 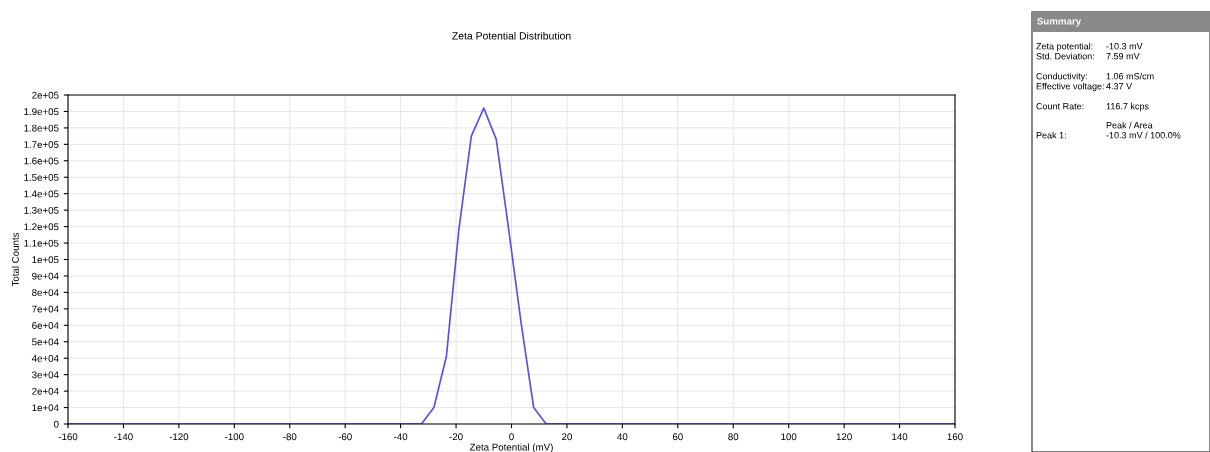 What do you see at coordinates (45, 408) in the screenshot?
I see `y-tick-label: 1e+04` at bounding box center [45, 408].